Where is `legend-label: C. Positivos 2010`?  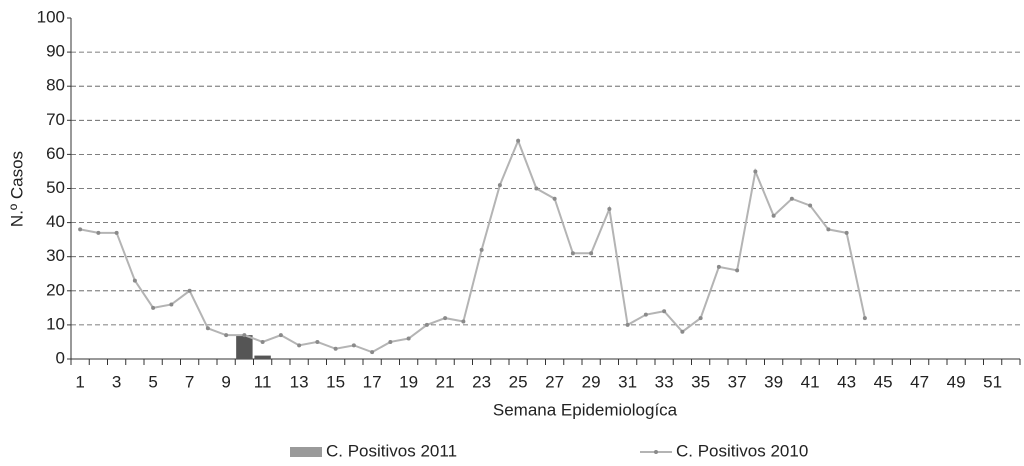 legend-label: C. Positivos 2010 is located at coordinates (742, 450).